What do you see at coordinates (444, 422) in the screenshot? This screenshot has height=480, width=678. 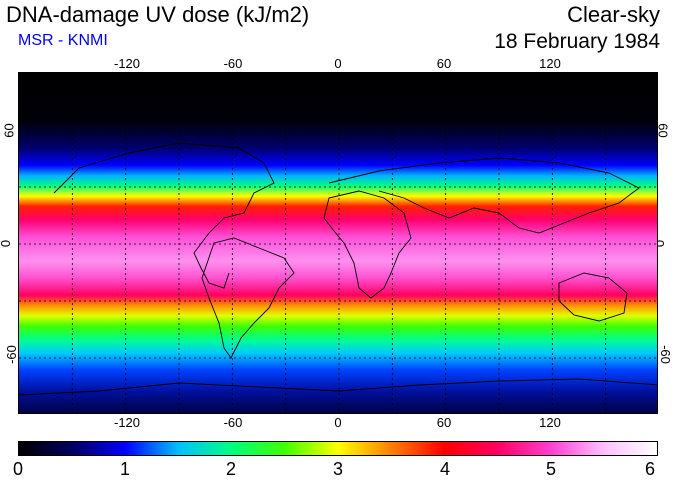 I see `bottom-lon-tick-label: 60` at bounding box center [444, 422].